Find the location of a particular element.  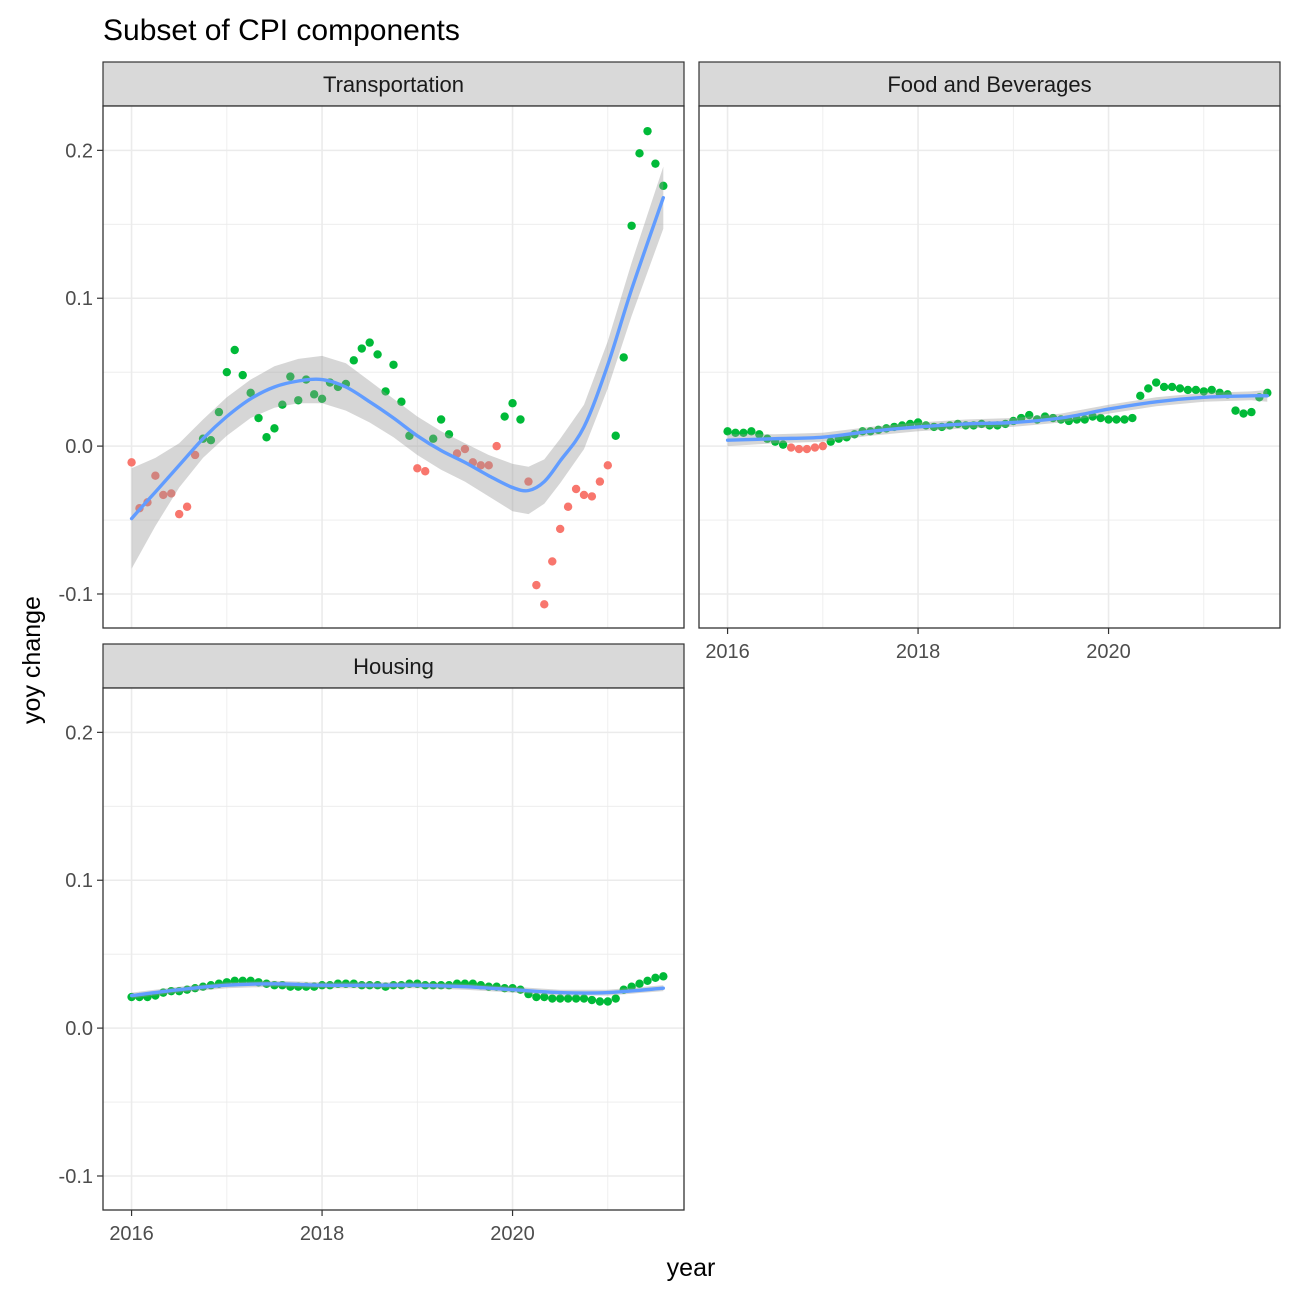

smooth-line is located at coordinates (997, 418).